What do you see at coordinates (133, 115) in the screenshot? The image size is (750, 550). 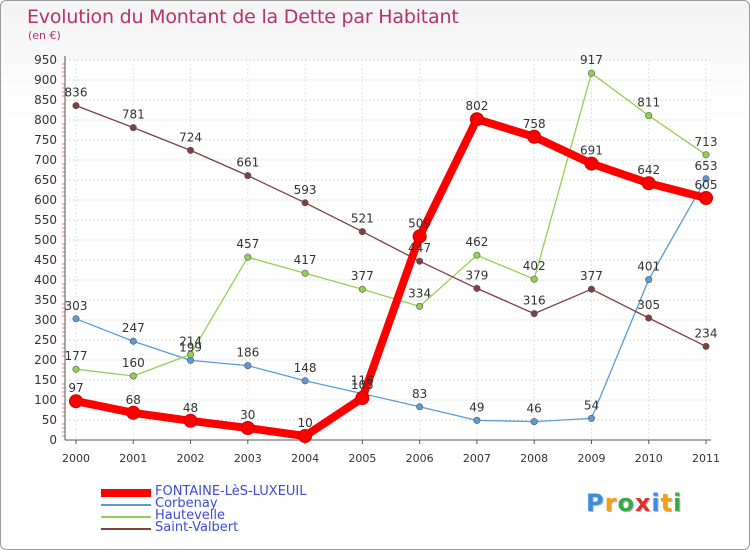 I see `data-label: 781` at bounding box center [133, 115].